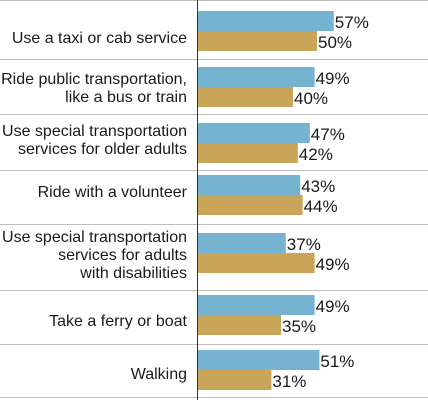  I want to click on category-label: services for adults, so click(122, 255).